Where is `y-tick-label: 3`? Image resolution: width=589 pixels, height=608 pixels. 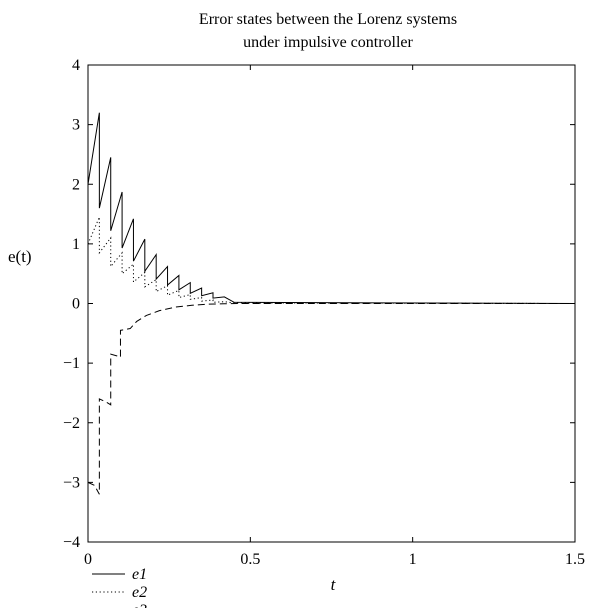 y-tick-label: 3 is located at coordinates (76, 125).